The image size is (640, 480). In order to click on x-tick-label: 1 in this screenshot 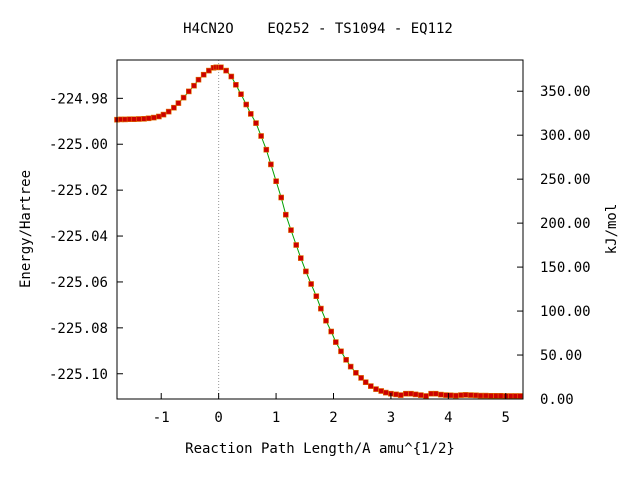, I will do `click(276, 418)`.